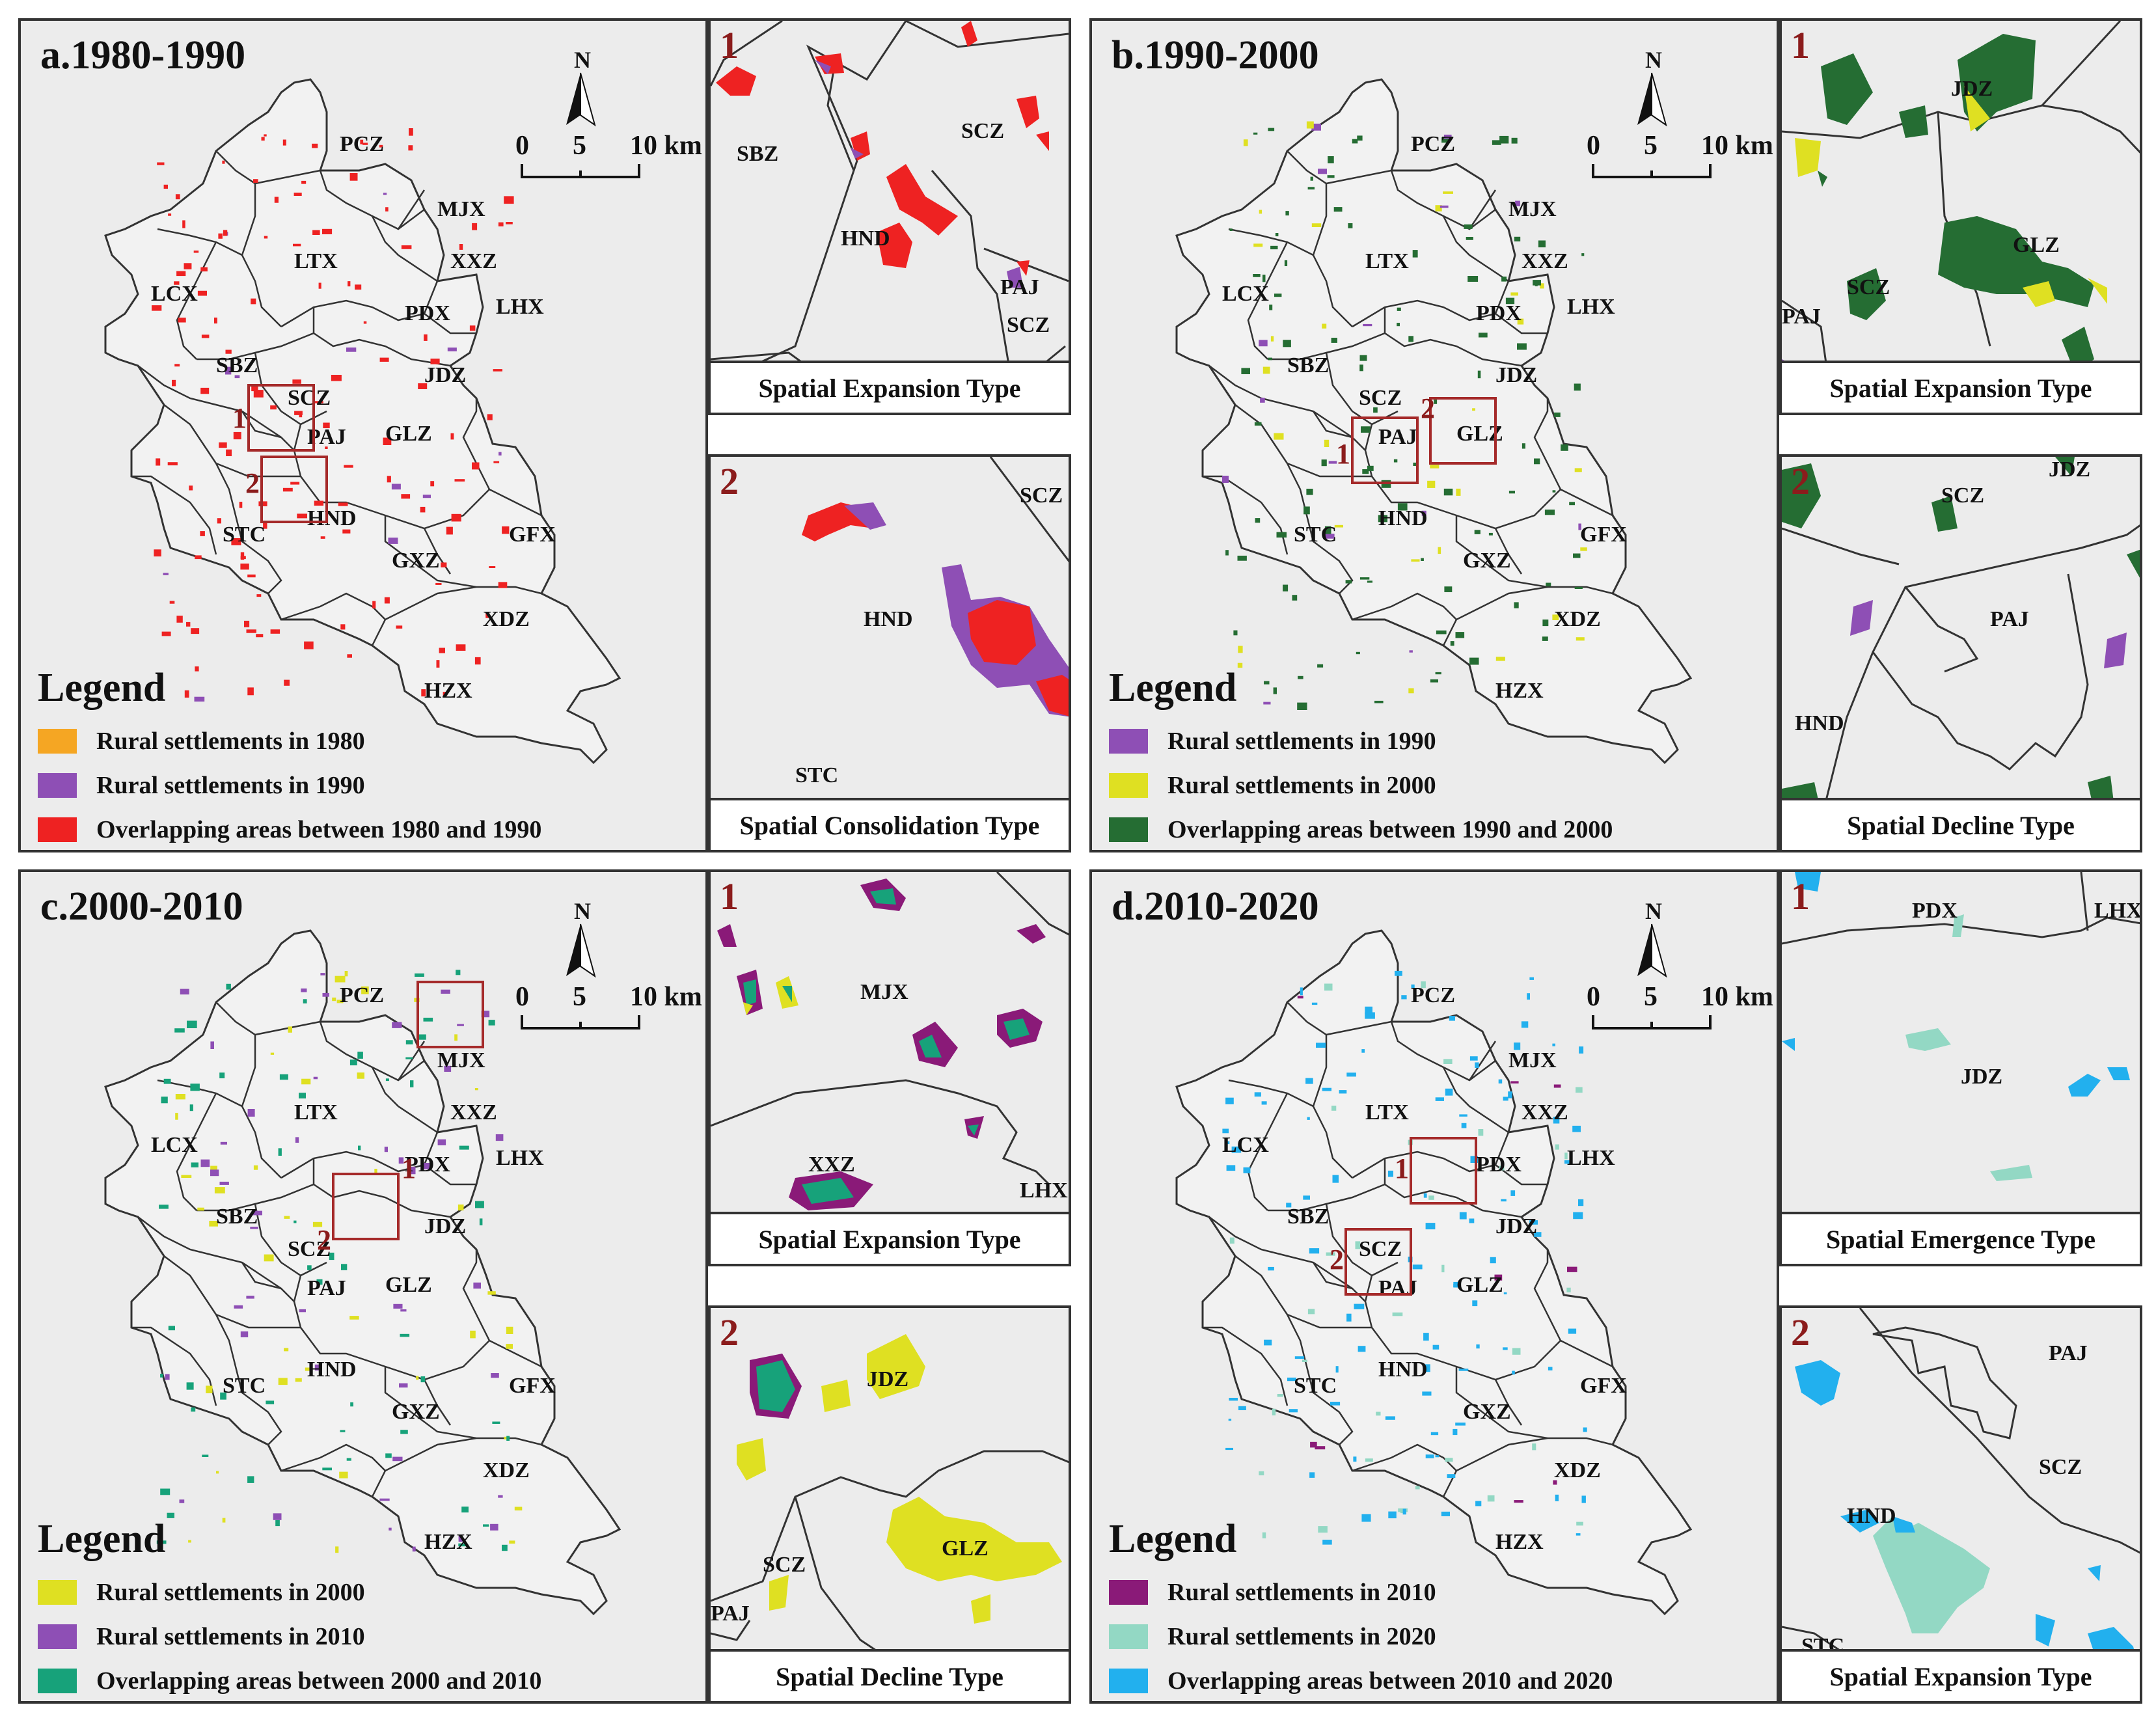 The height and width of the screenshot is (1718, 2156). I want to click on township-label: LTX, so click(316, 261).